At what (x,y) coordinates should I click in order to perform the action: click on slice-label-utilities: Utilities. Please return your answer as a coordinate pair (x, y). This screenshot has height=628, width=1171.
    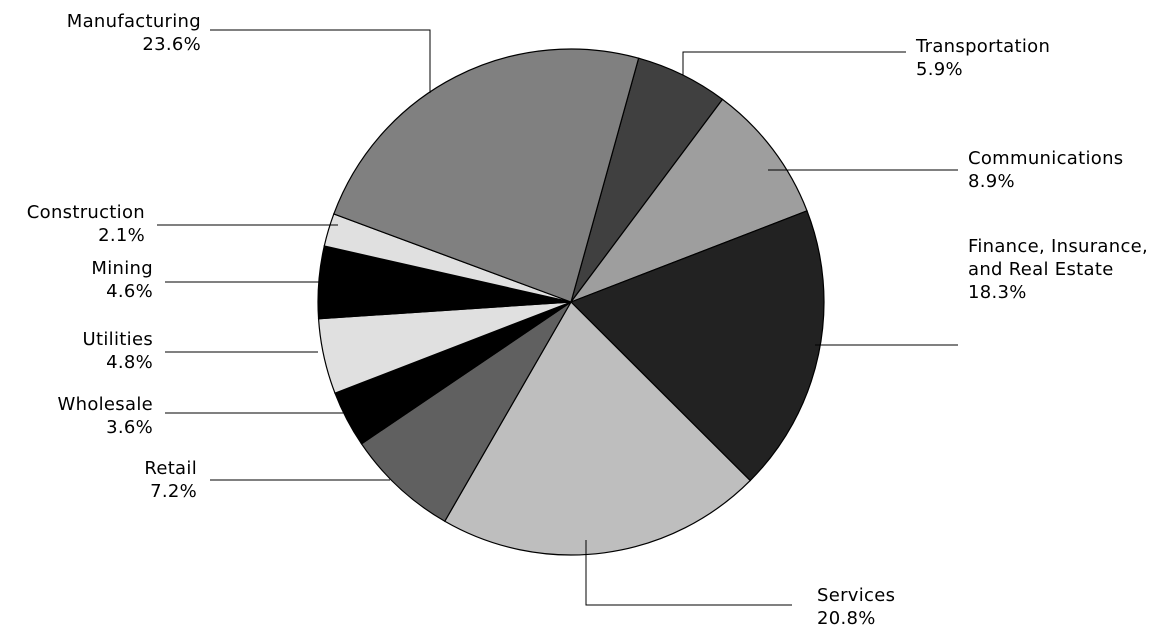
    Looking at the image, I should click on (118, 339).